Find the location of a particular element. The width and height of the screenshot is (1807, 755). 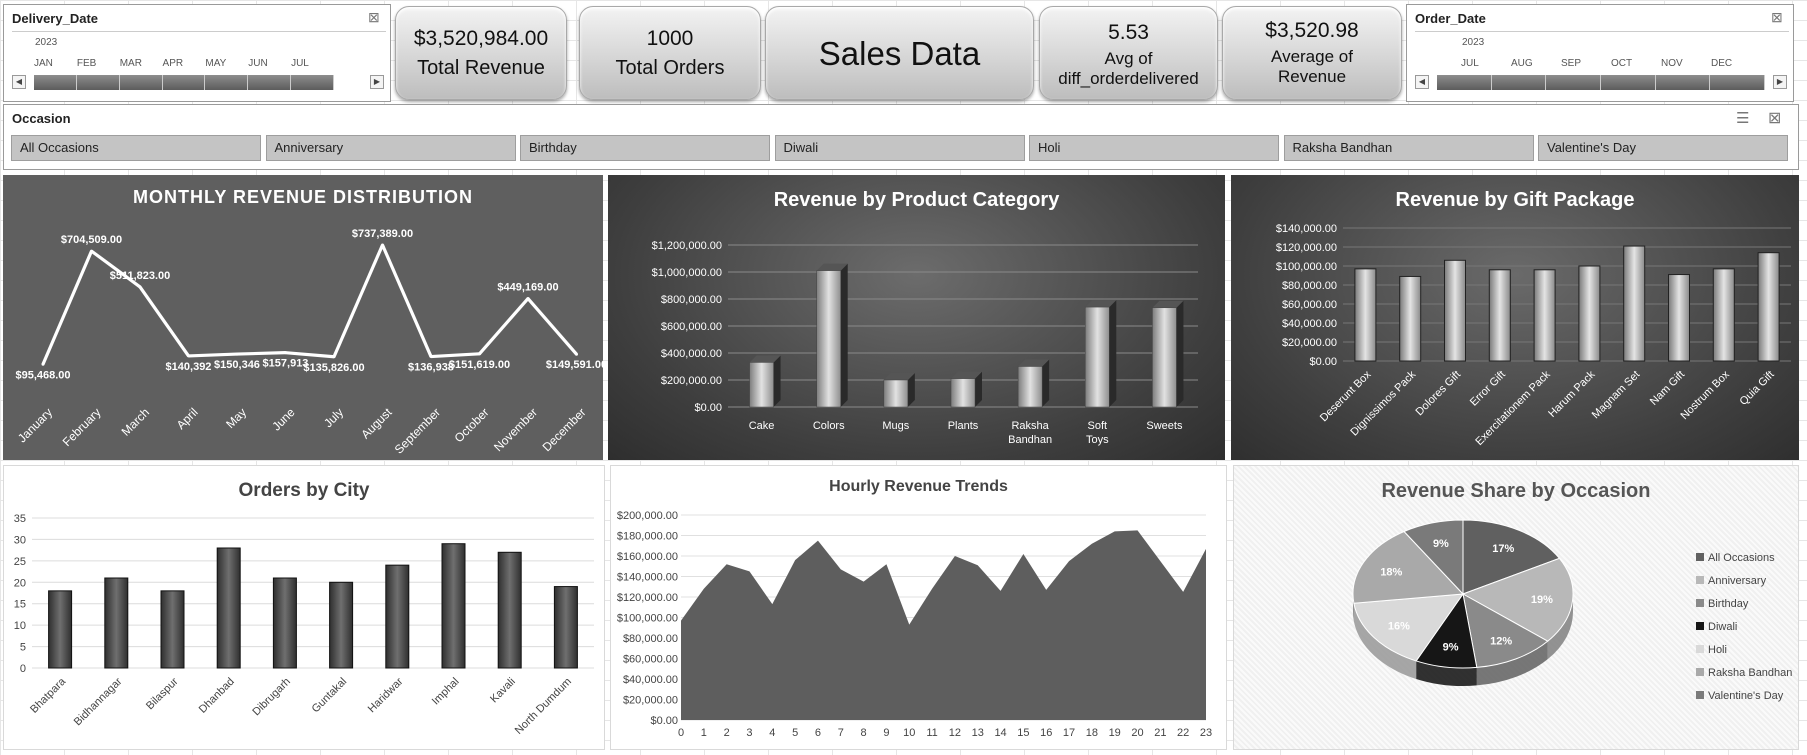

order-date-slicer: Order_Date ⊠ 2023 JUL AUG SEP OCT NOV DEC ◀ ▶ is located at coordinates (1600, 53).